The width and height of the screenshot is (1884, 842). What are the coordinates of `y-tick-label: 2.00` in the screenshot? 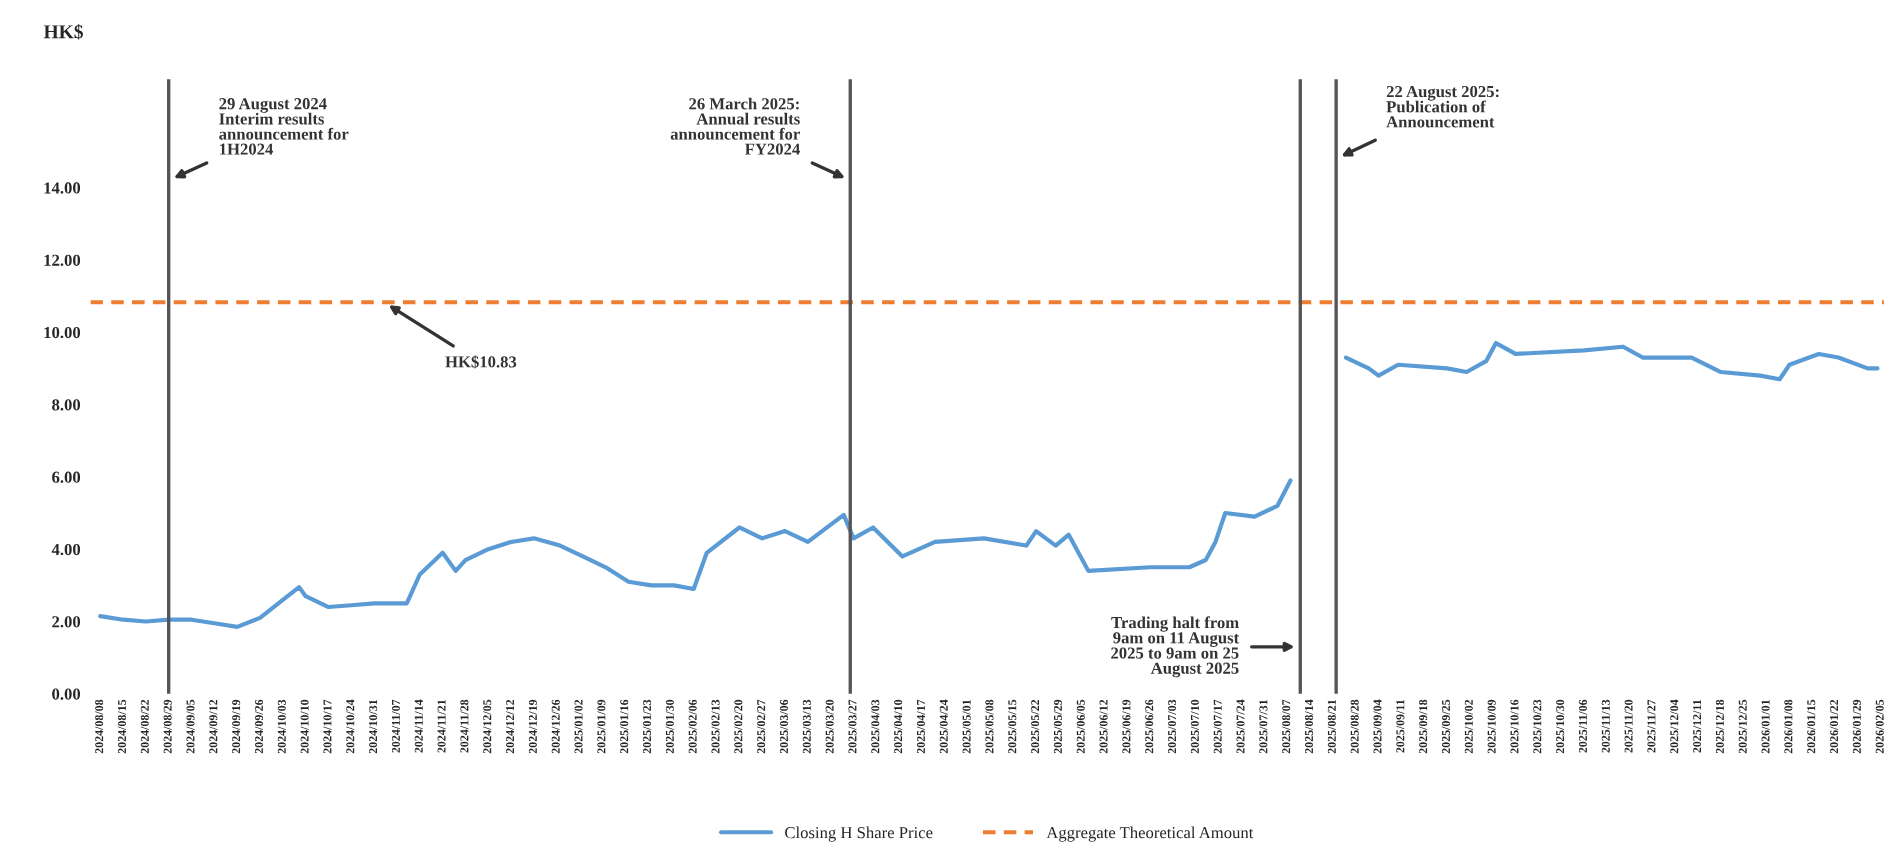 It's located at (66, 622).